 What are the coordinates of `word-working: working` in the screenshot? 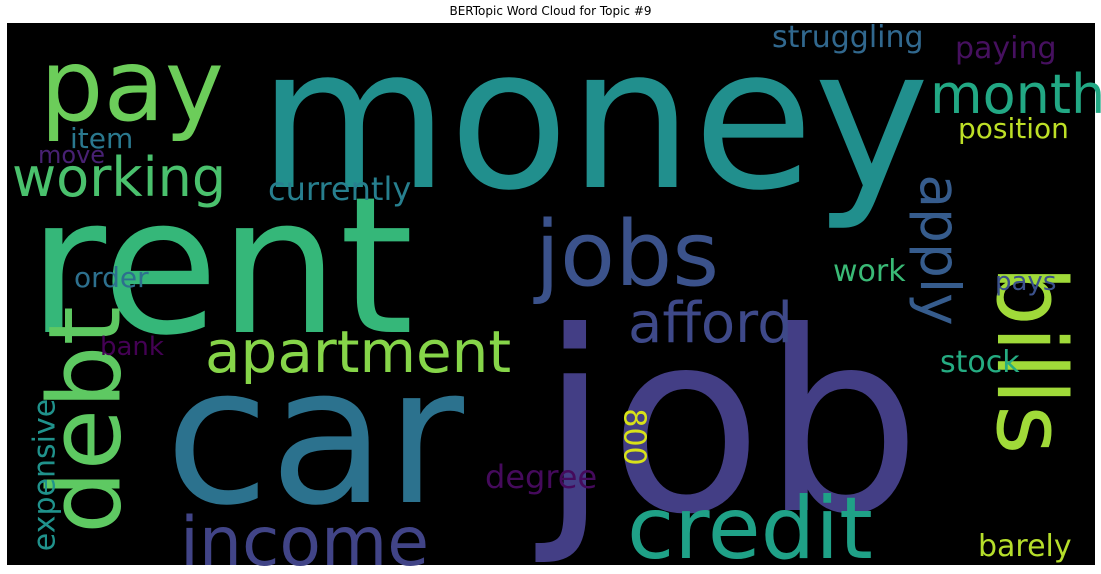 It's located at (119, 177).